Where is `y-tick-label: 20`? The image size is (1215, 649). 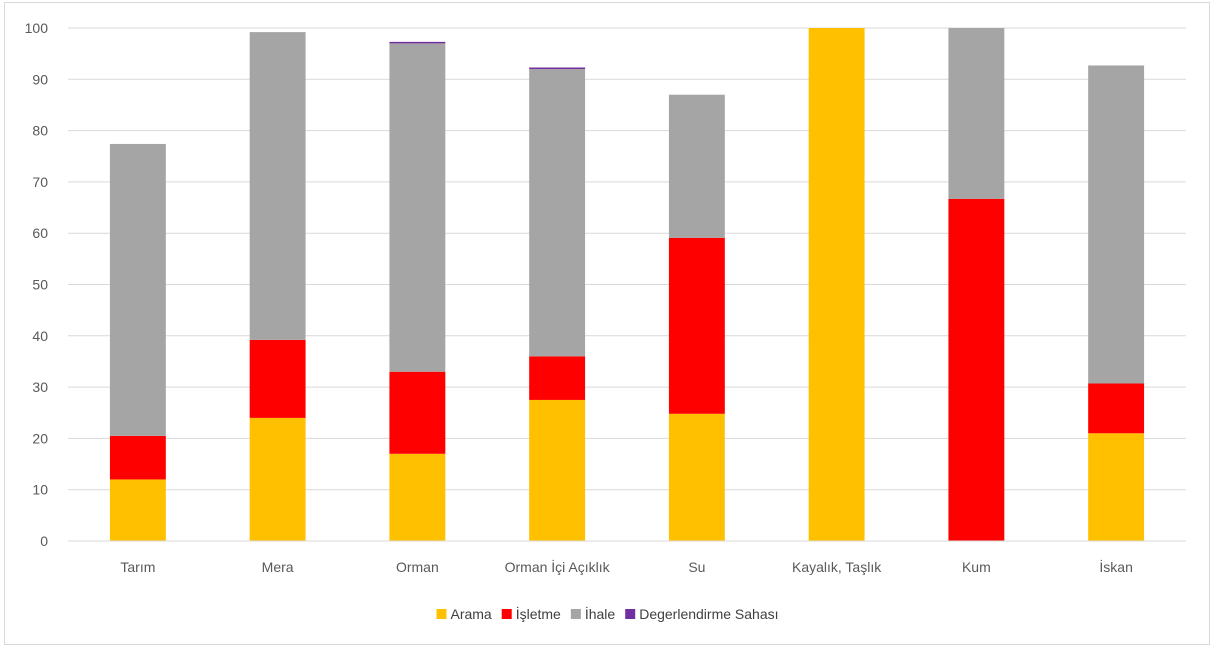
y-tick-label: 20 is located at coordinates (40, 438).